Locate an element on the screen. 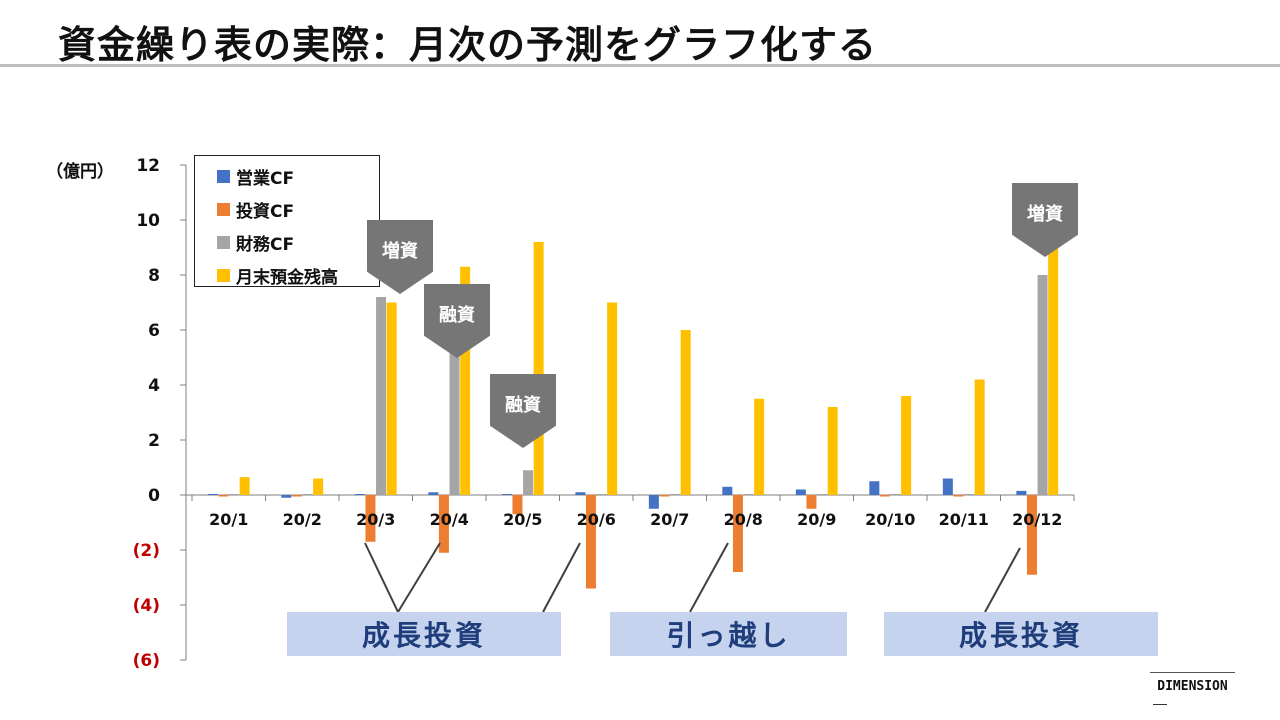  y-tick-label: 12 is located at coordinates (148, 166).